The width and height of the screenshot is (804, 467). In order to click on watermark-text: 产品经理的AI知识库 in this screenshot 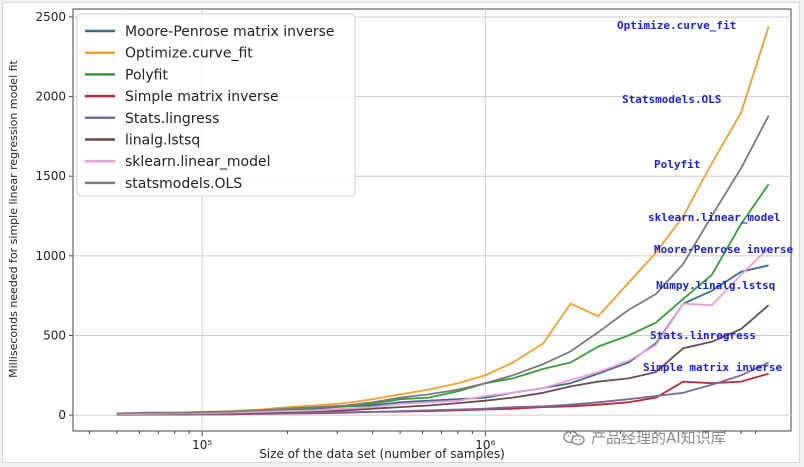, I will do `click(658, 438)`.